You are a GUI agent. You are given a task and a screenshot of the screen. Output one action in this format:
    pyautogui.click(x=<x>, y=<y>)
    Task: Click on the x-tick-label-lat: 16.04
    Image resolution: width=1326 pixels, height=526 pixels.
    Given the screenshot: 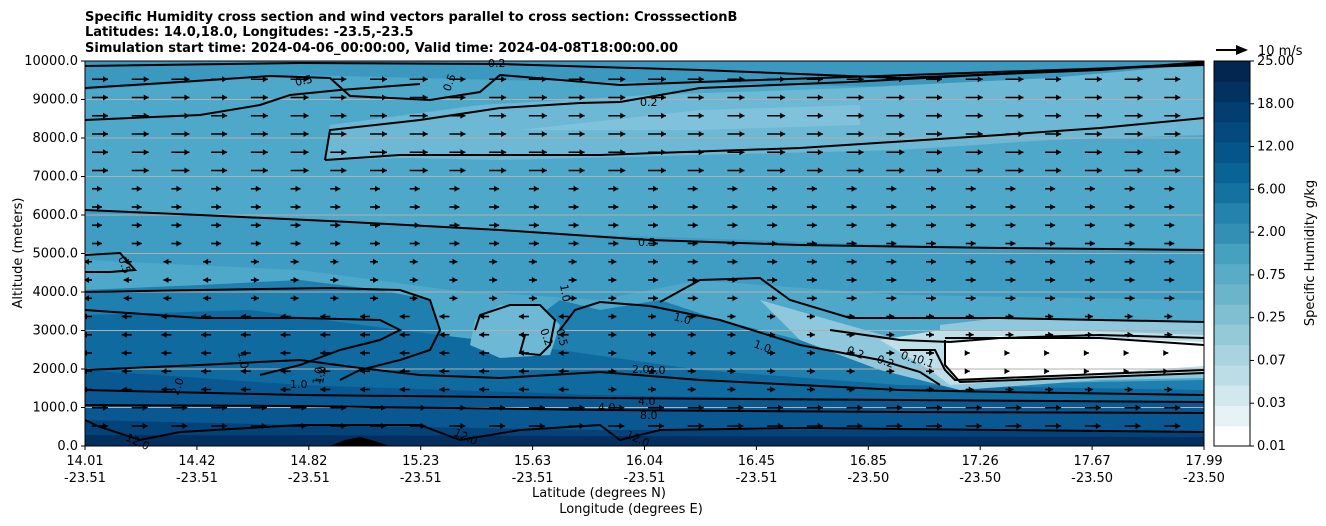 What is the action you would take?
    pyautogui.click(x=644, y=461)
    